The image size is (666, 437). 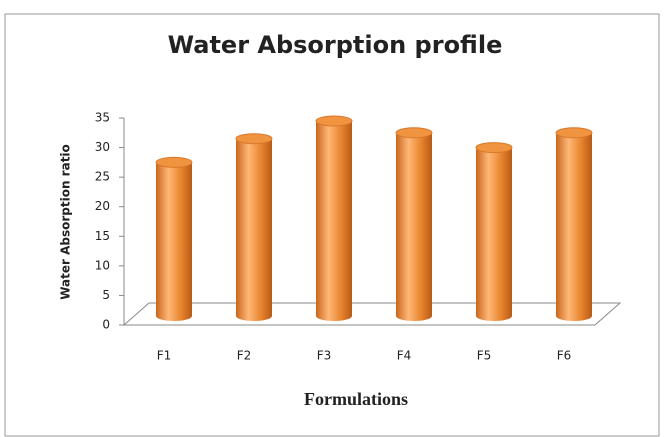 I want to click on y-tick-label: 35, so click(x=102, y=118).